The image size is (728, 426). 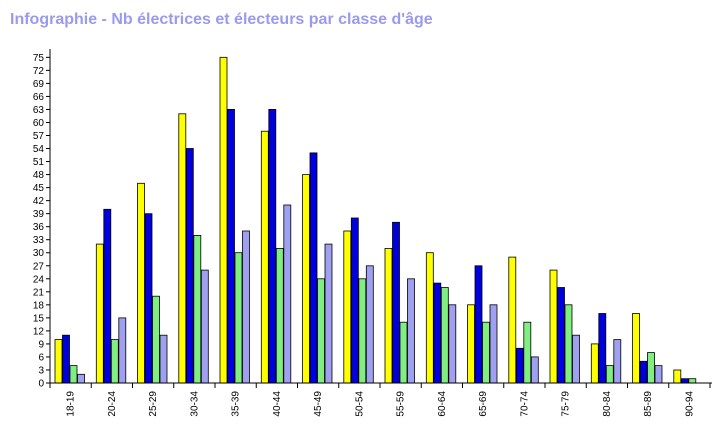 What do you see at coordinates (156, 339) in the screenshot?
I see `bar-25-29-s3` at bounding box center [156, 339].